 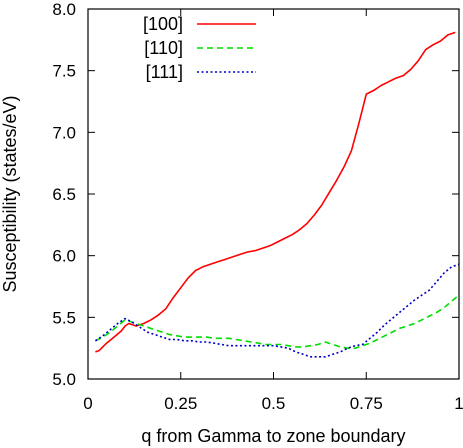 What do you see at coordinates (64, 132) in the screenshot?
I see `y-tick-label: 7.0` at bounding box center [64, 132].